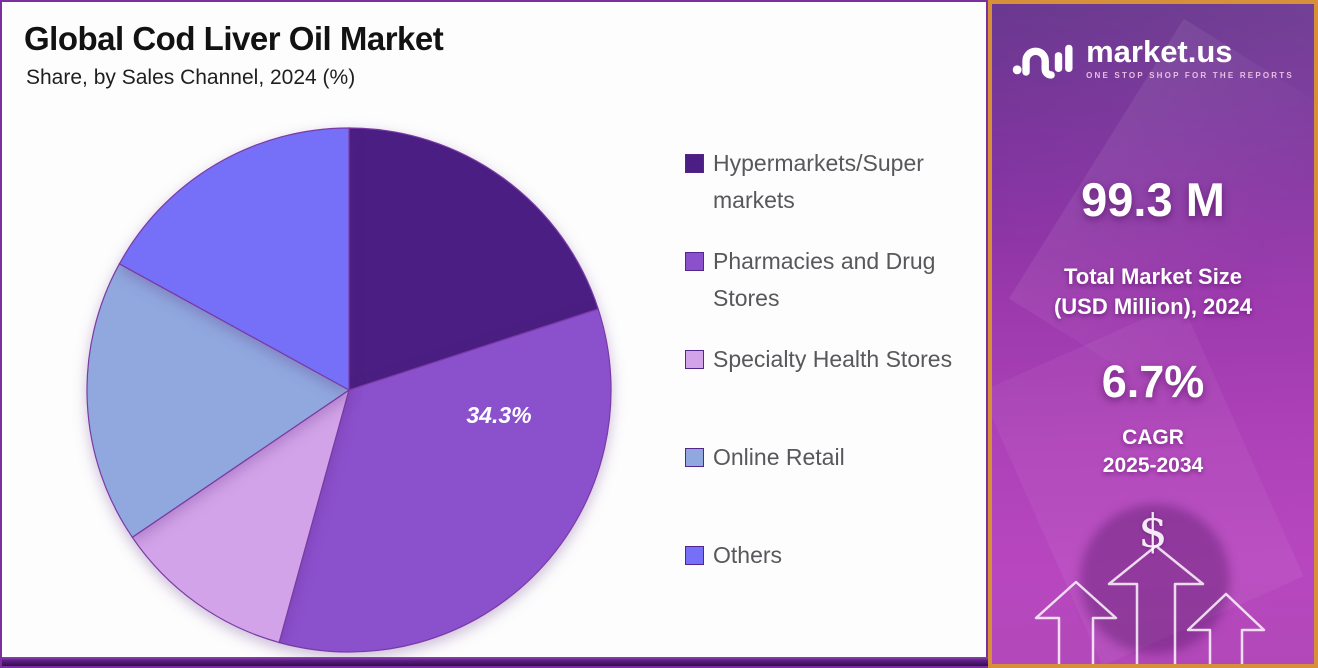 The width and height of the screenshot is (1318, 668). What do you see at coordinates (1153, 276) in the screenshot?
I see `market-size-label-line1: Total Market Size` at bounding box center [1153, 276].